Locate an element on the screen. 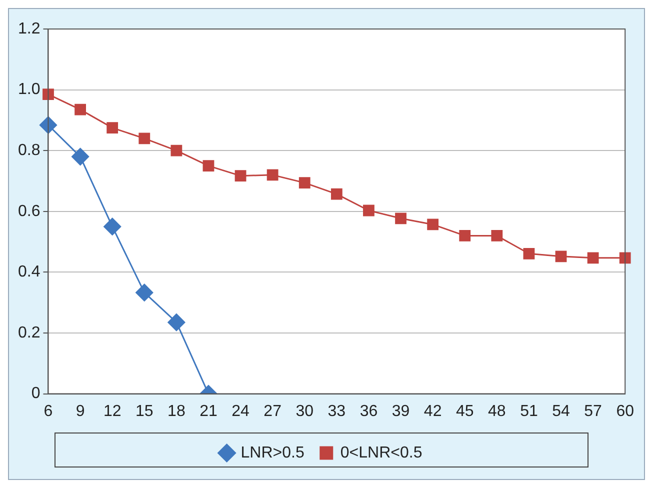 The width and height of the screenshot is (651, 486). x-tick-label: 45 is located at coordinates (465, 411).